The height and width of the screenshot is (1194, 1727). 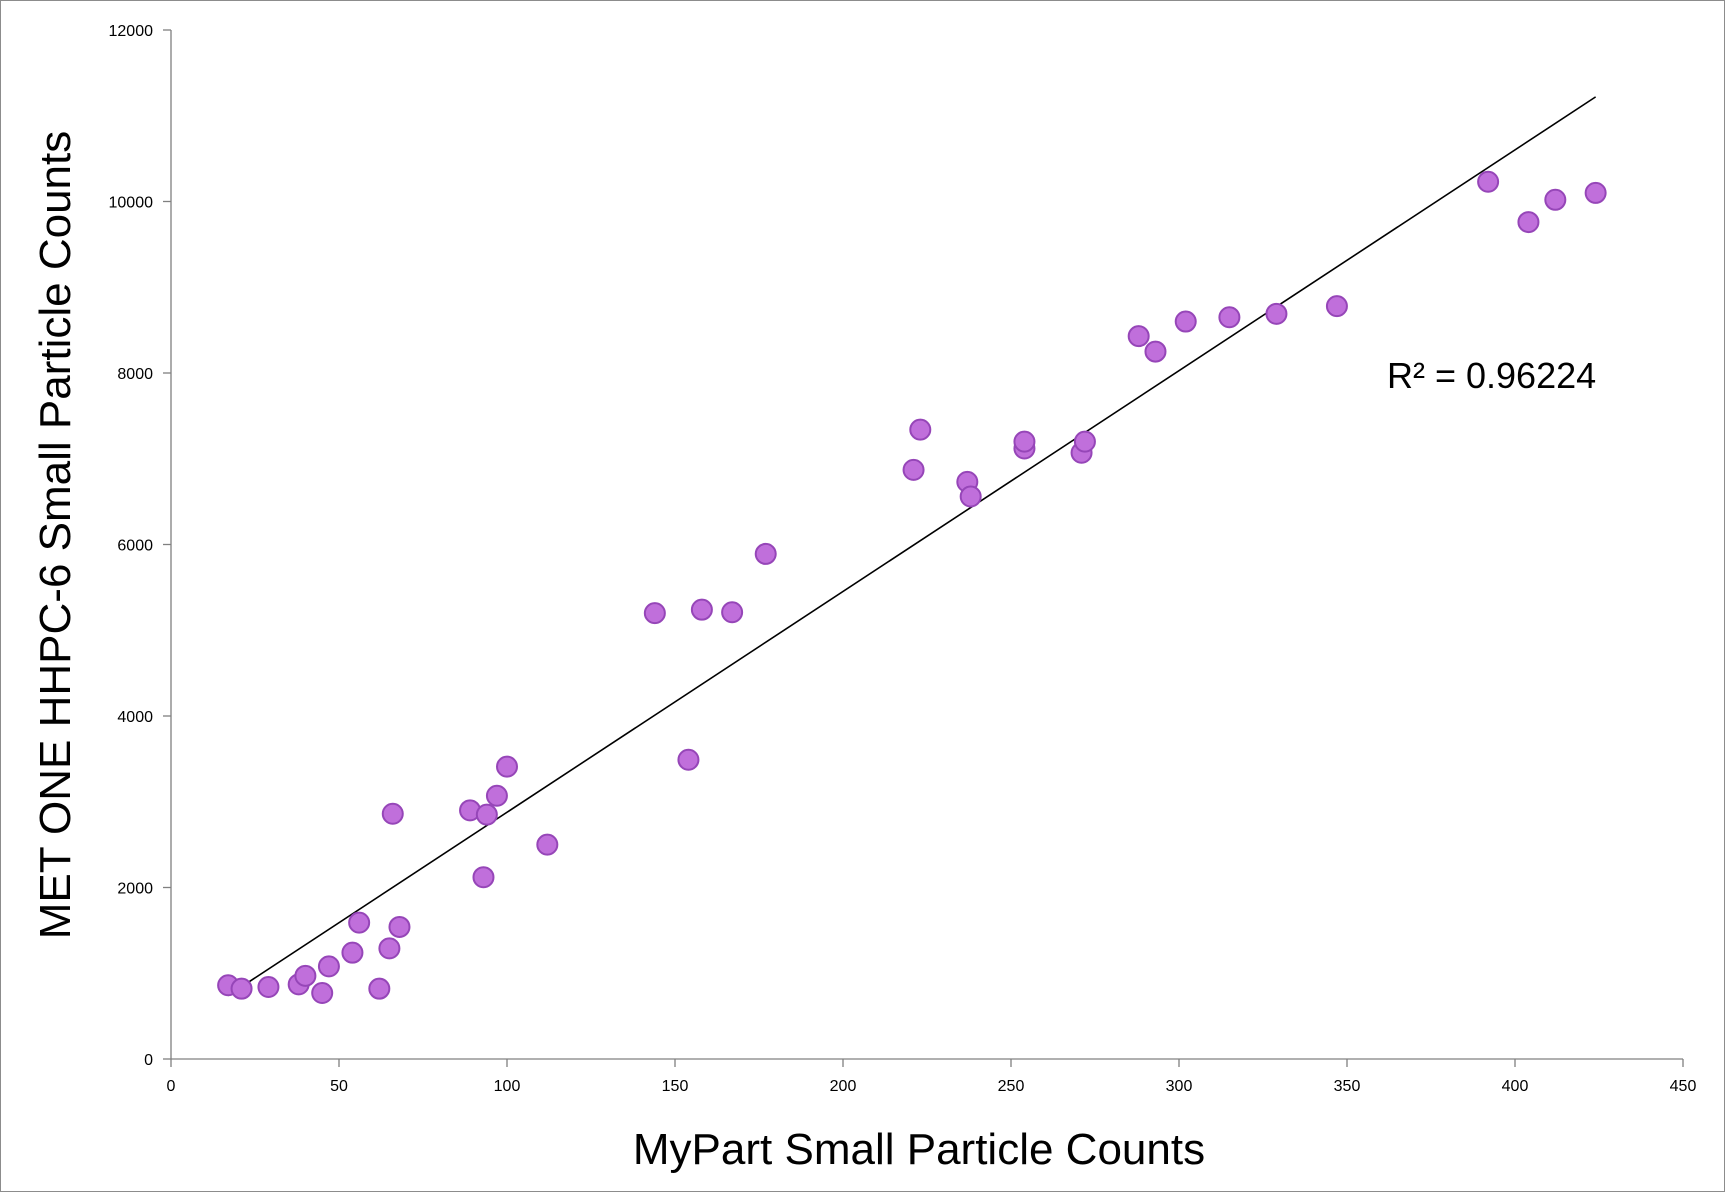 I want to click on x-tick-label: 300, so click(x=1179, y=1086).